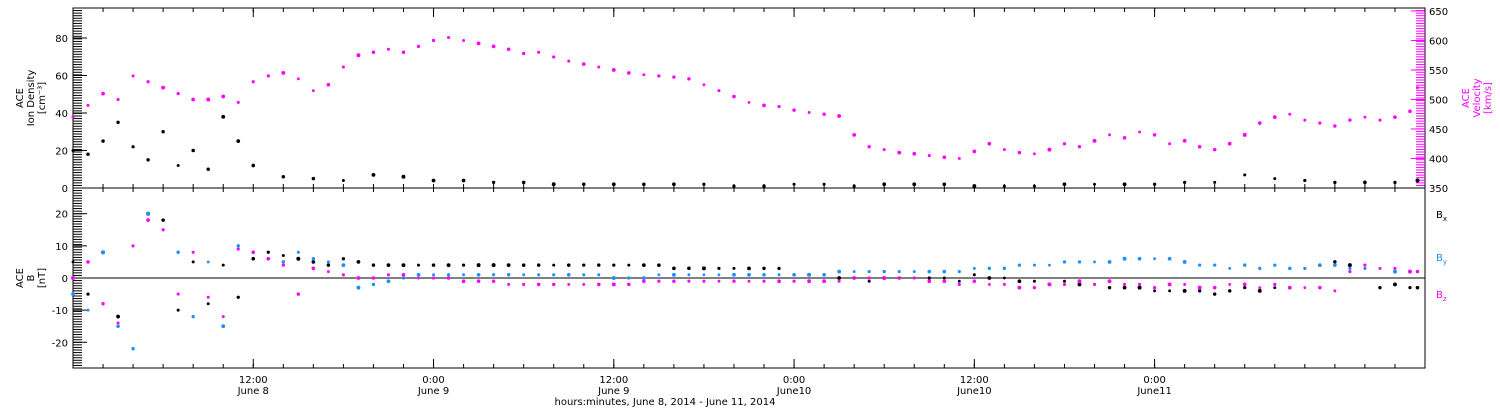  Describe the element at coordinates (1466, 98) in the screenshot. I see `y-right-label-line: ACE` at that location.